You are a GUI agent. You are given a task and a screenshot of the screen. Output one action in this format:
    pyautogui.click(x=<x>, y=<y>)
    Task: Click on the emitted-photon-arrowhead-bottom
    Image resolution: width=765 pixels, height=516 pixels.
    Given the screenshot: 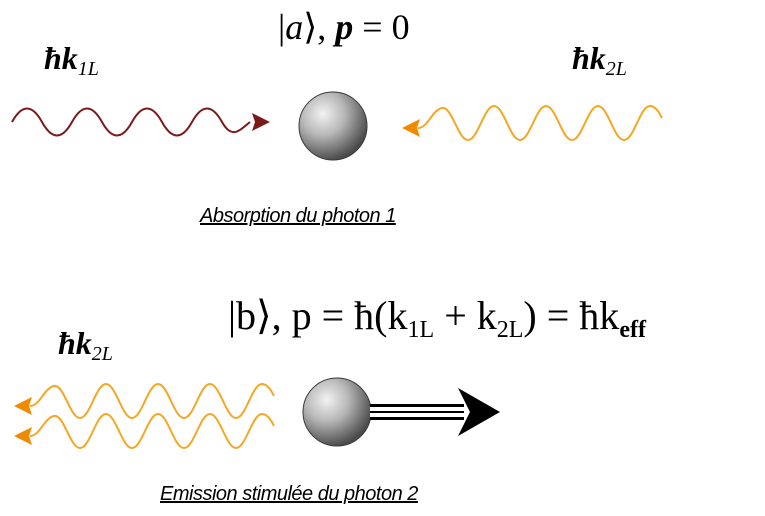 What is the action you would take?
    pyautogui.click(x=23, y=436)
    